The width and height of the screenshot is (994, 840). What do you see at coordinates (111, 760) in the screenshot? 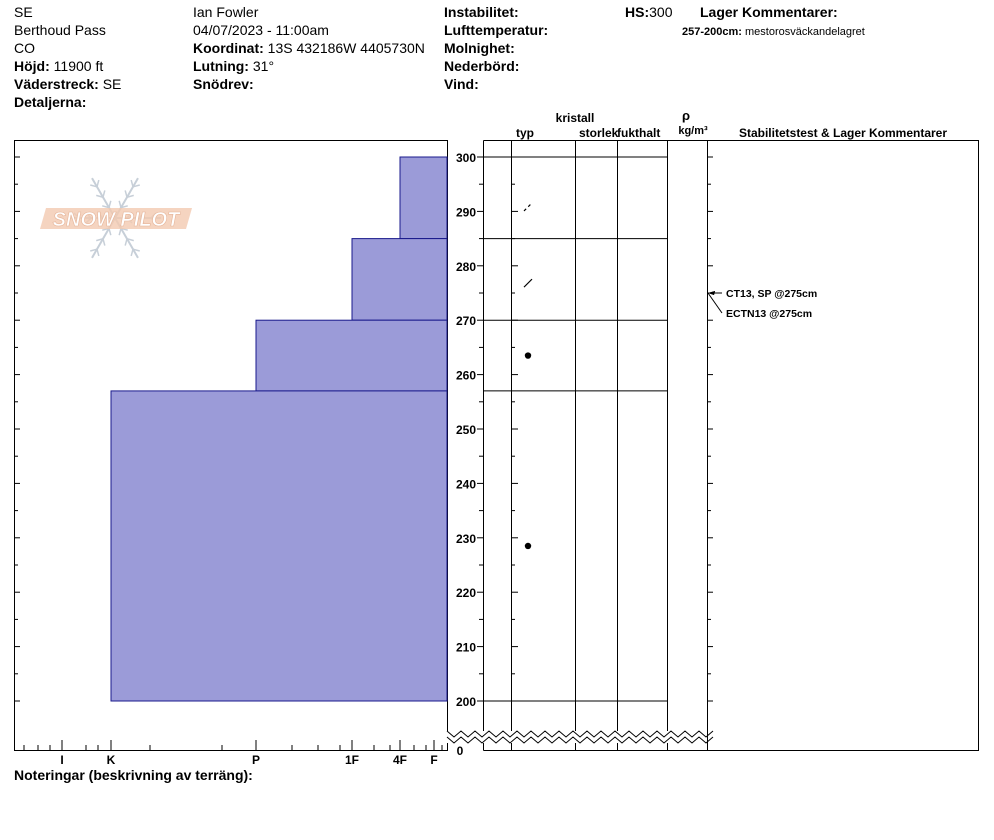
I see `hardness-tick-label: K` at bounding box center [111, 760].